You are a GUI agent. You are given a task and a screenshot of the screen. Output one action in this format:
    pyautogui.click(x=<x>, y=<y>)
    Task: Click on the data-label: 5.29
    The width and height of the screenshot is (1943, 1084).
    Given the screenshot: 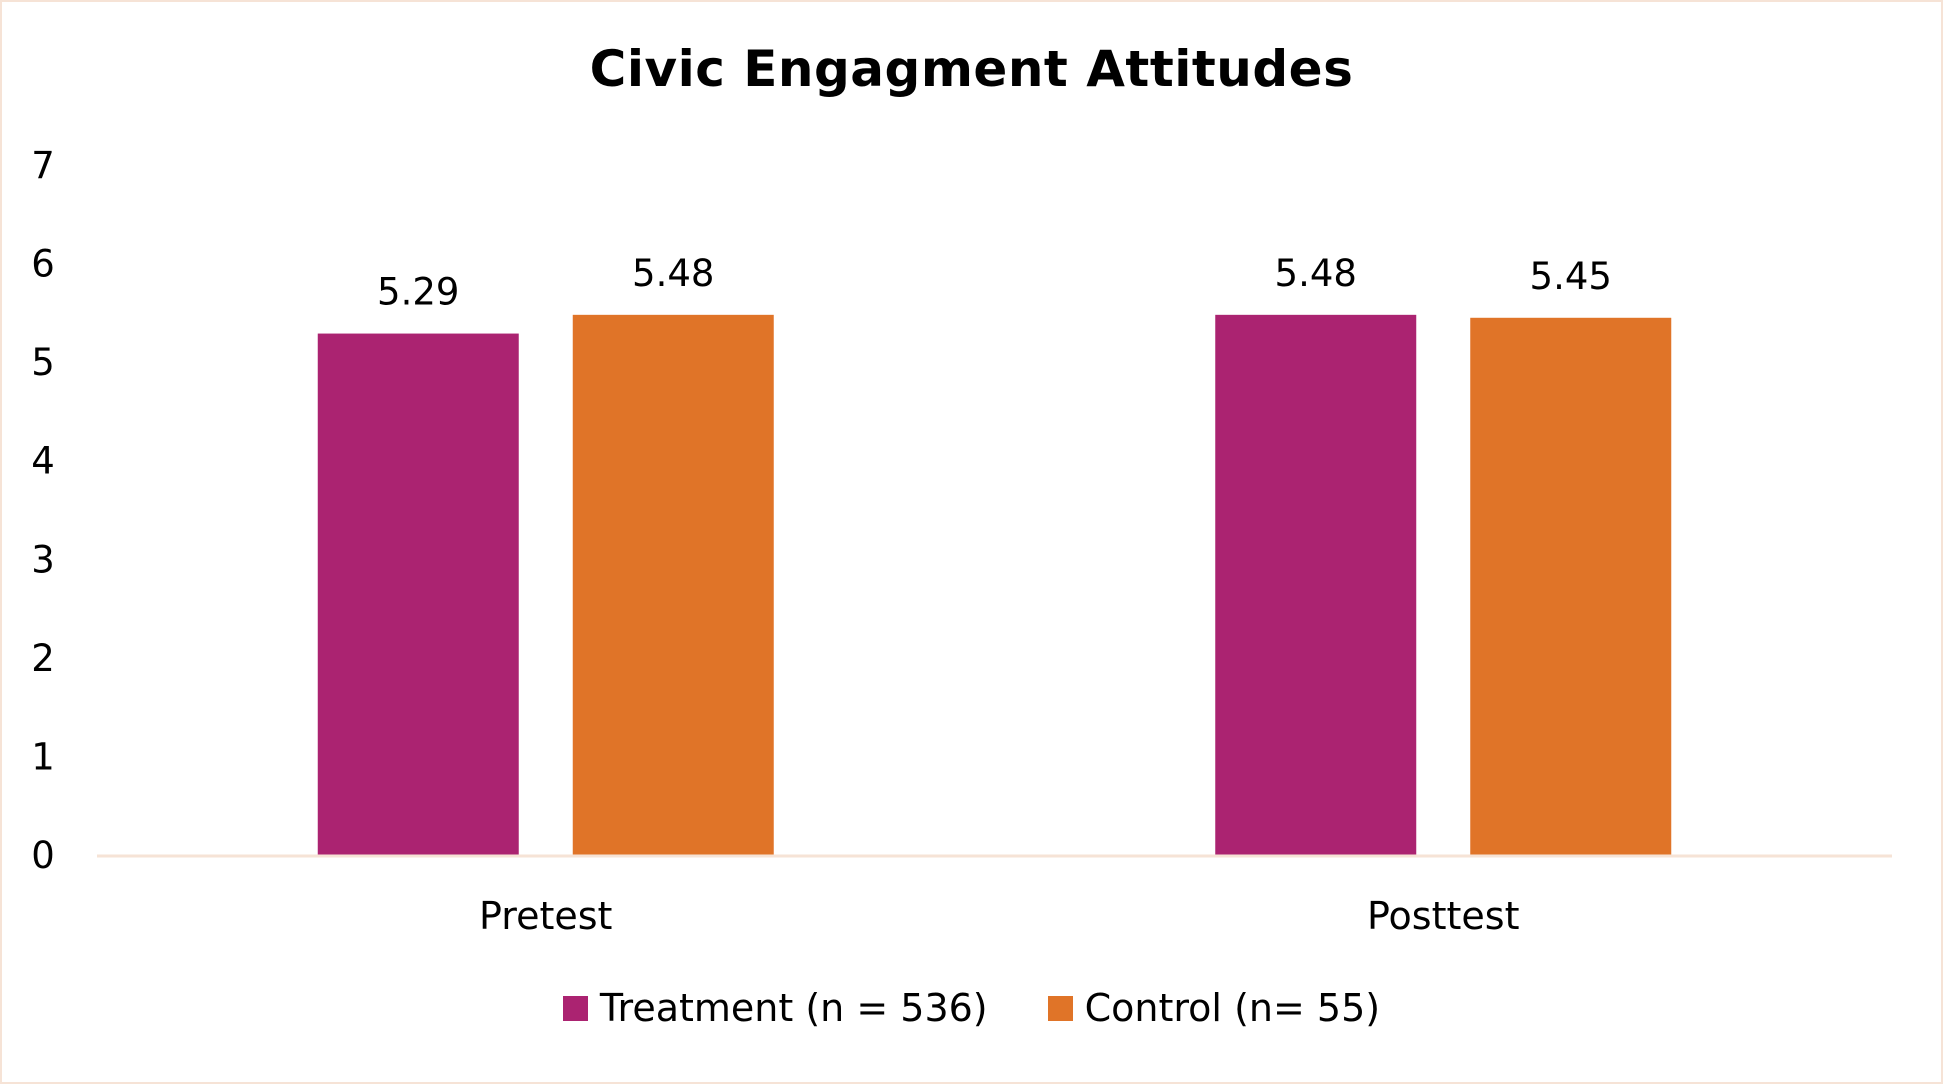 What is the action you would take?
    pyautogui.click(x=418, y=292)
    